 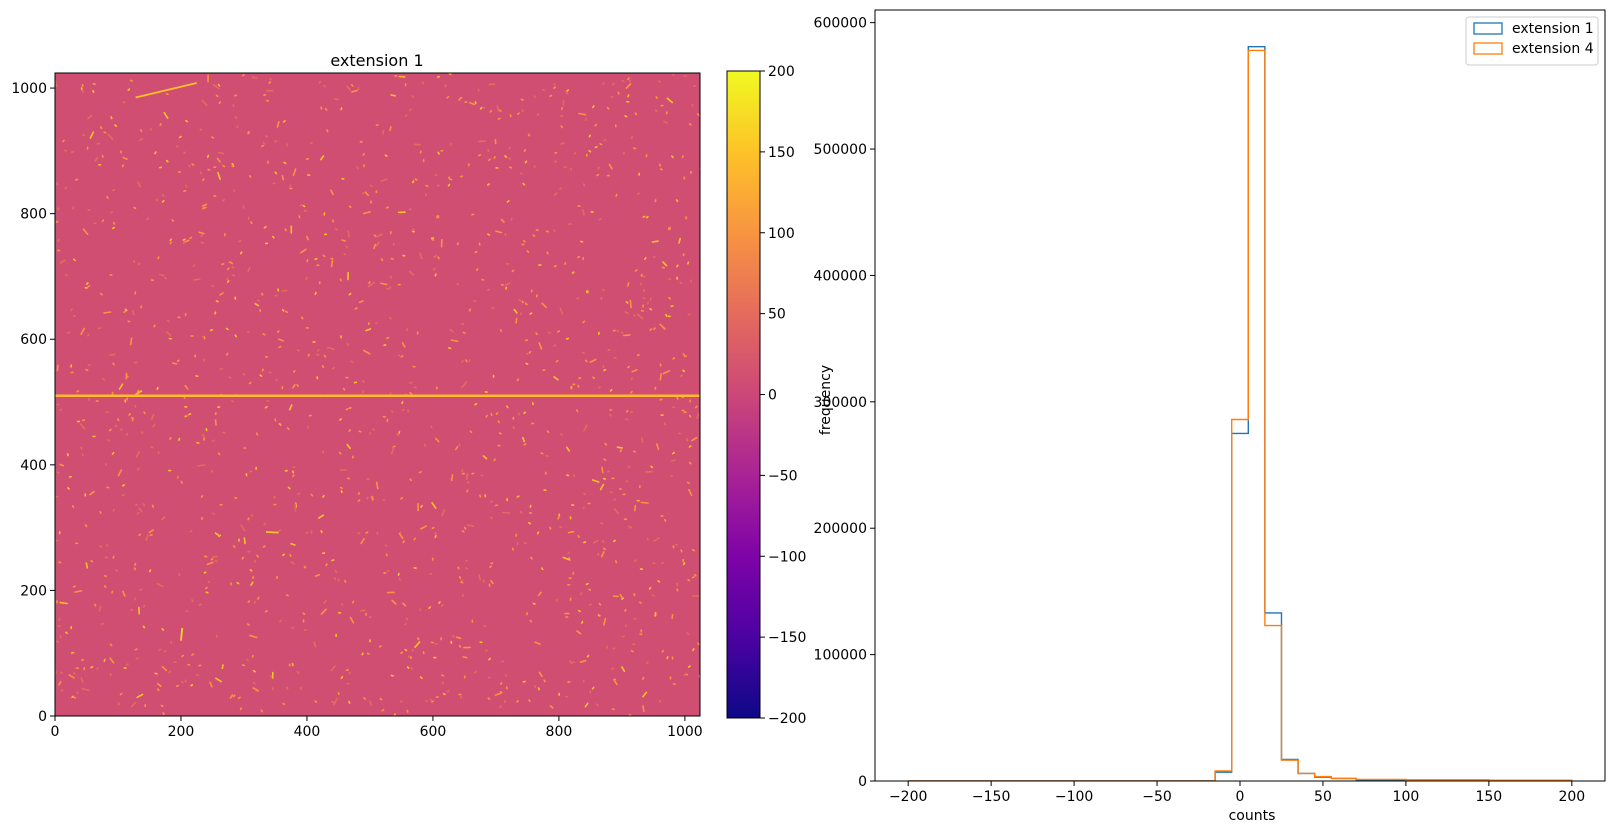 What do you see at coordinates (781, 72) in the screenshot?
I see `colorbar-tick-label: 200` at bounding box center [781, 72].